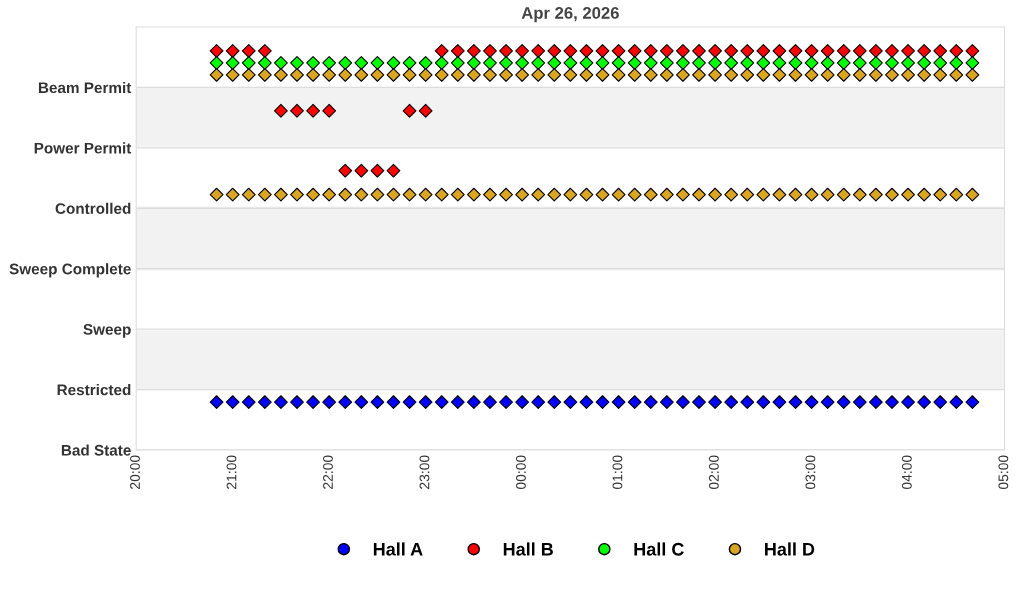 This screenshot has width=1024, height=600. Describe the element at coordinates (570, 15) in the screenshot. I see `chart-title: Apr 26, 2026` at that location.